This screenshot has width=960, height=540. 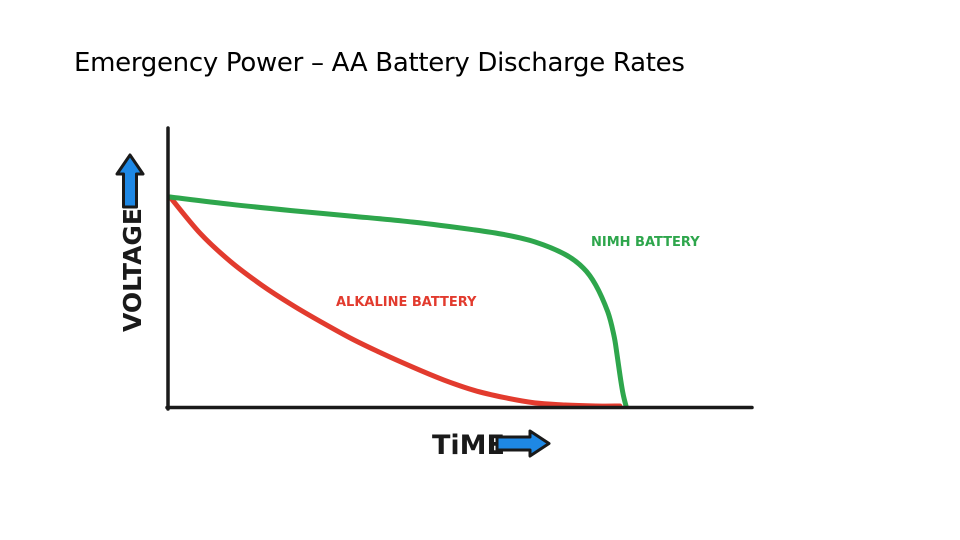 What do you see at coordinates (468, 445) in the screenshot?
I see `x-axis-label: TiME` at bounding box center [468, 445].